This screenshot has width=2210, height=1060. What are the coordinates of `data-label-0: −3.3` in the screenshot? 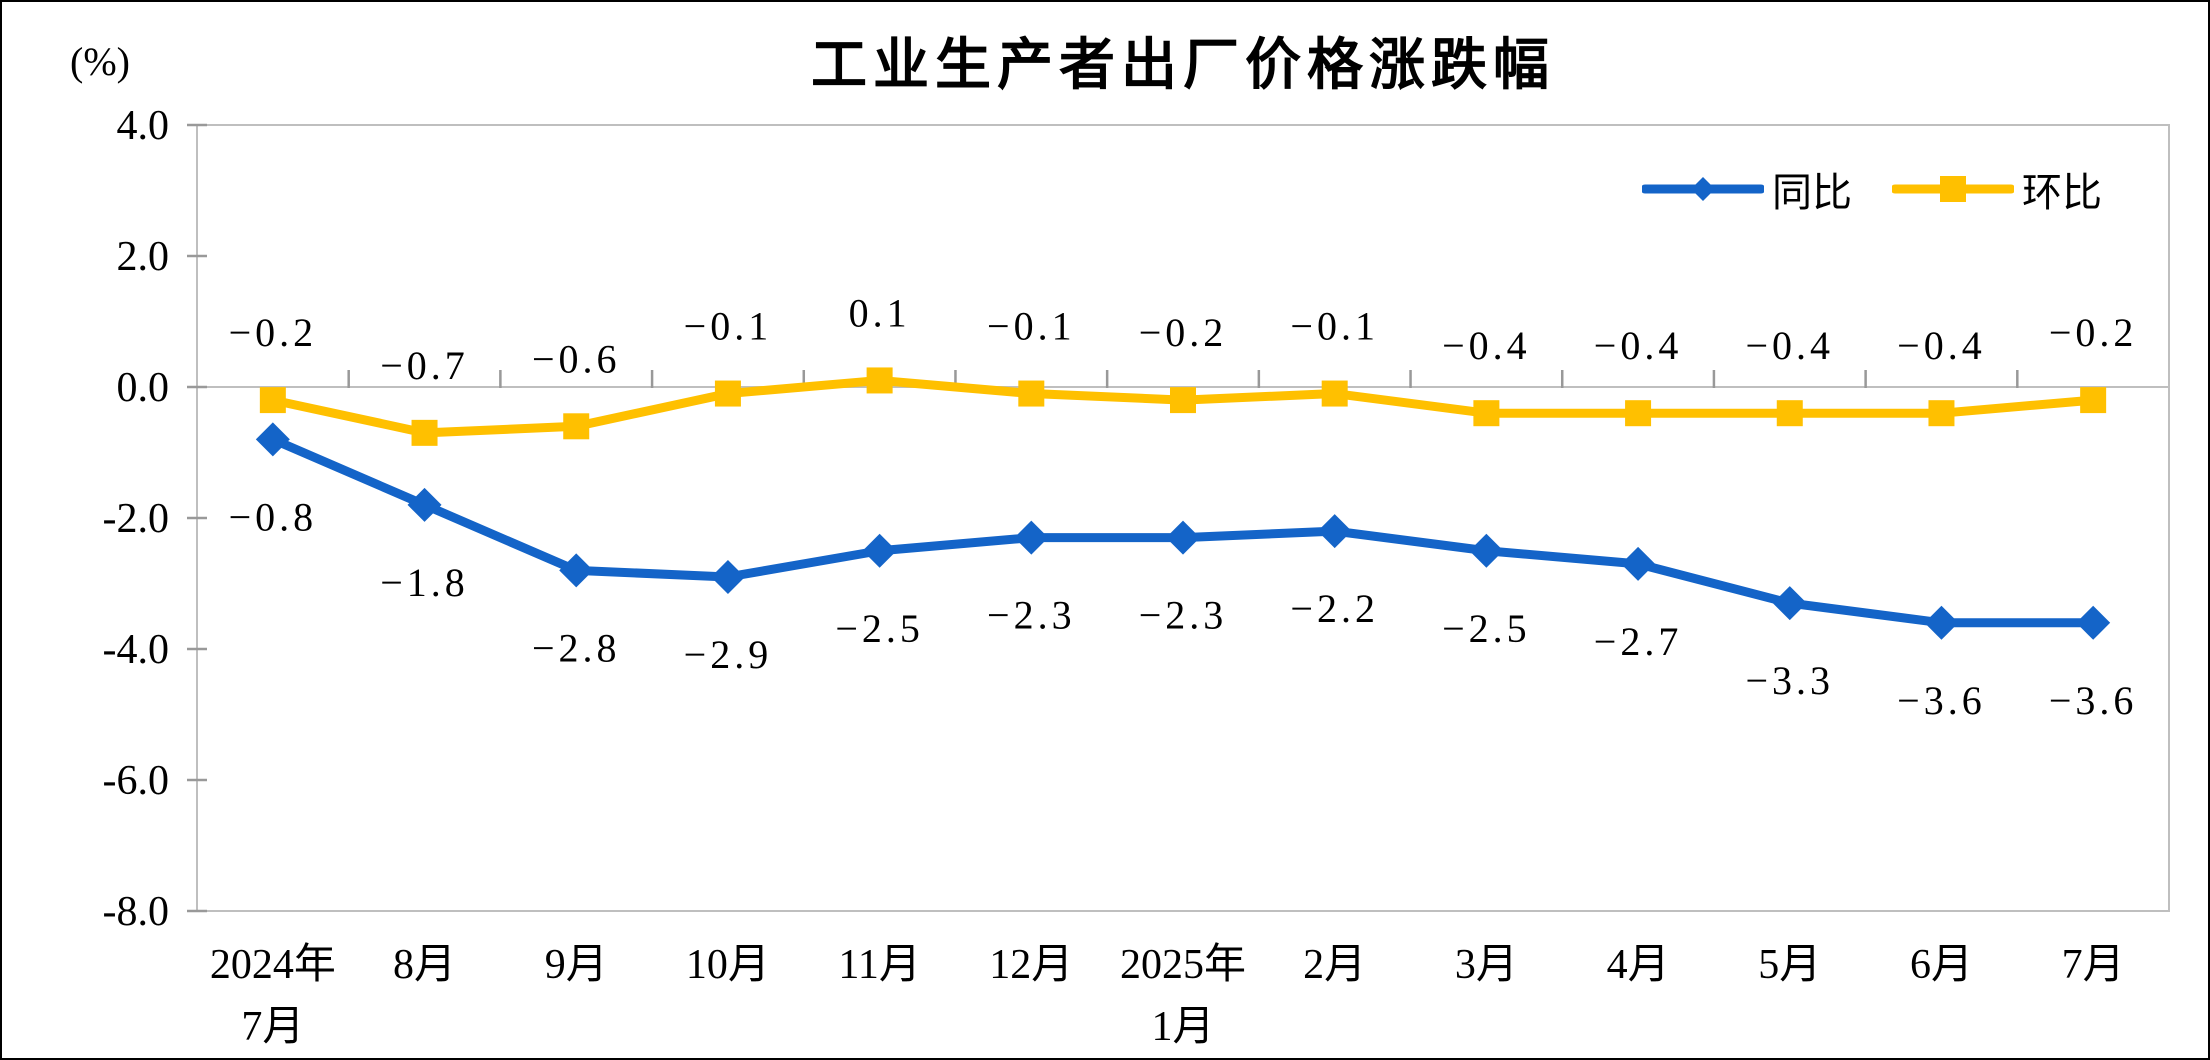 It's located at (1789, 680).